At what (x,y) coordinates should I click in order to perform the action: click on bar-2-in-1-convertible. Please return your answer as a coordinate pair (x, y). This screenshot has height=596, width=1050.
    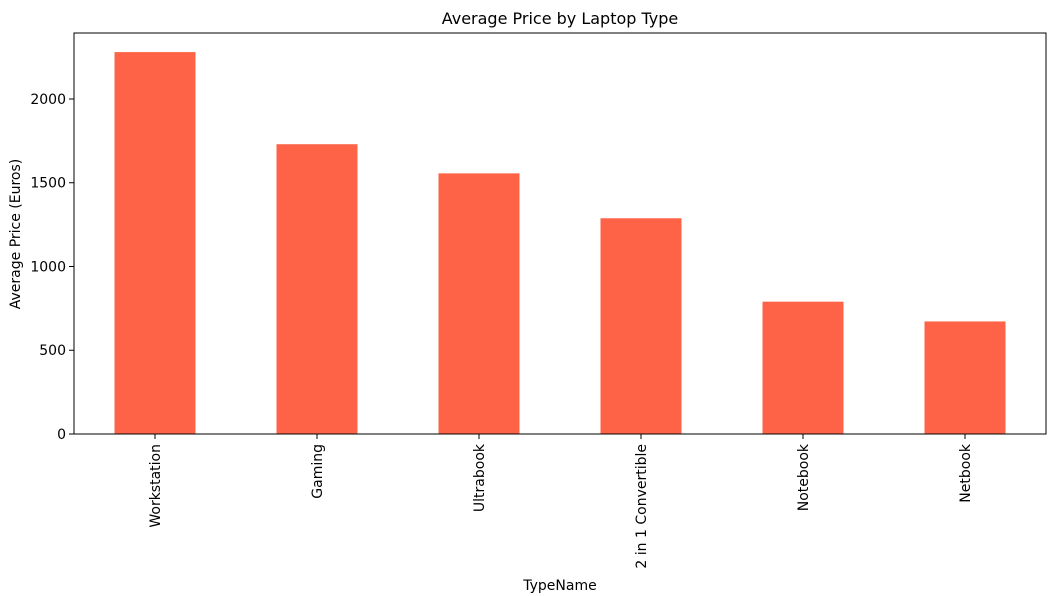
    Looking at the image, I should click on (641, 326).